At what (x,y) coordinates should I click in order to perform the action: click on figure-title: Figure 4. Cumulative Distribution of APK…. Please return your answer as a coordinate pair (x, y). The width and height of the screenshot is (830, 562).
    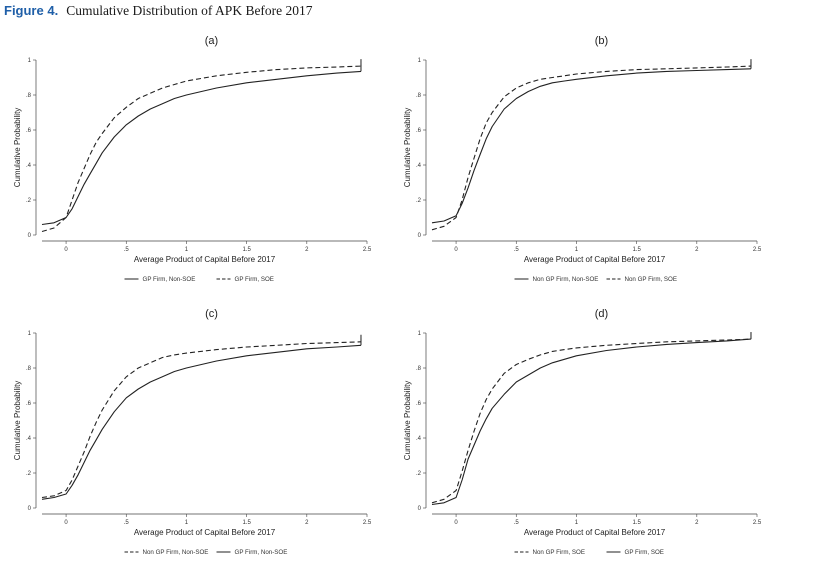
    Looking at the image, I should click on (158, 11).